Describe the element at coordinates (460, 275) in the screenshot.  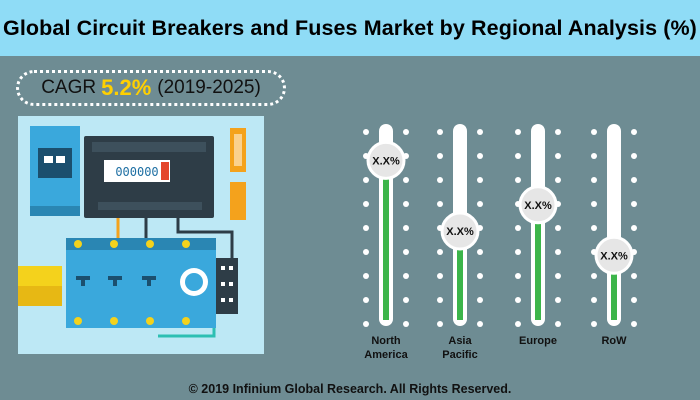
I see `bar-asia-pacific` at that location.